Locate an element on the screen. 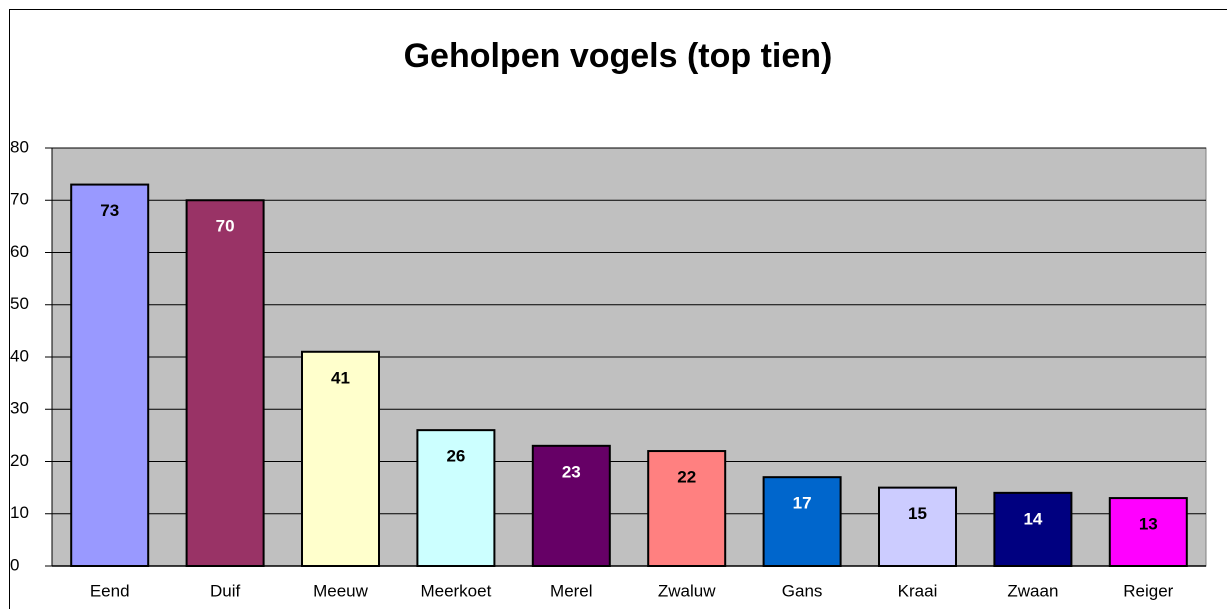 This screenshot has height=609, width=1227. value-label: 70 is located at coordinates (225, 226).